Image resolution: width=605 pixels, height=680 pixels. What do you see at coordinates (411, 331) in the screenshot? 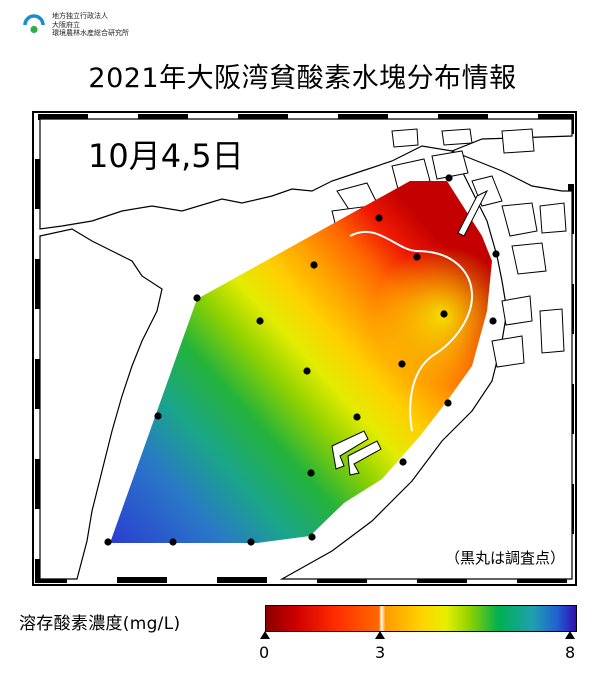
I see `contour-3mgL-north` at bounding box center [411, 331].